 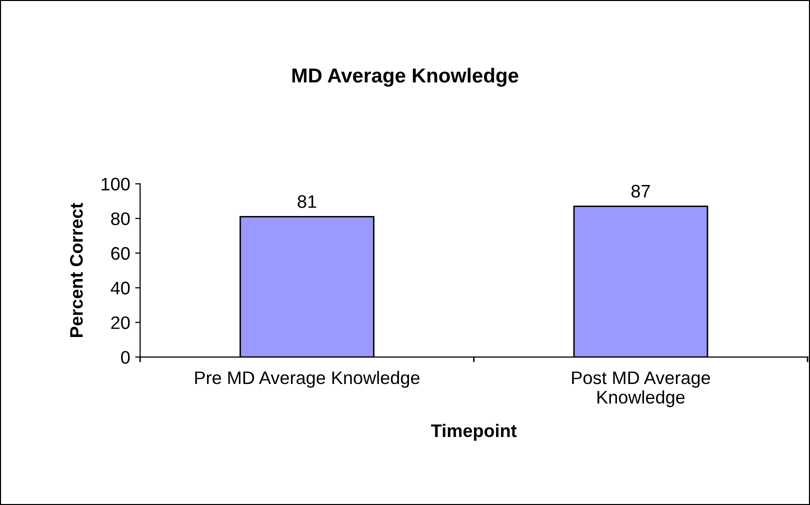 I want to click on chart-title: MD Average Knowledge, so click(x=405, y=77).